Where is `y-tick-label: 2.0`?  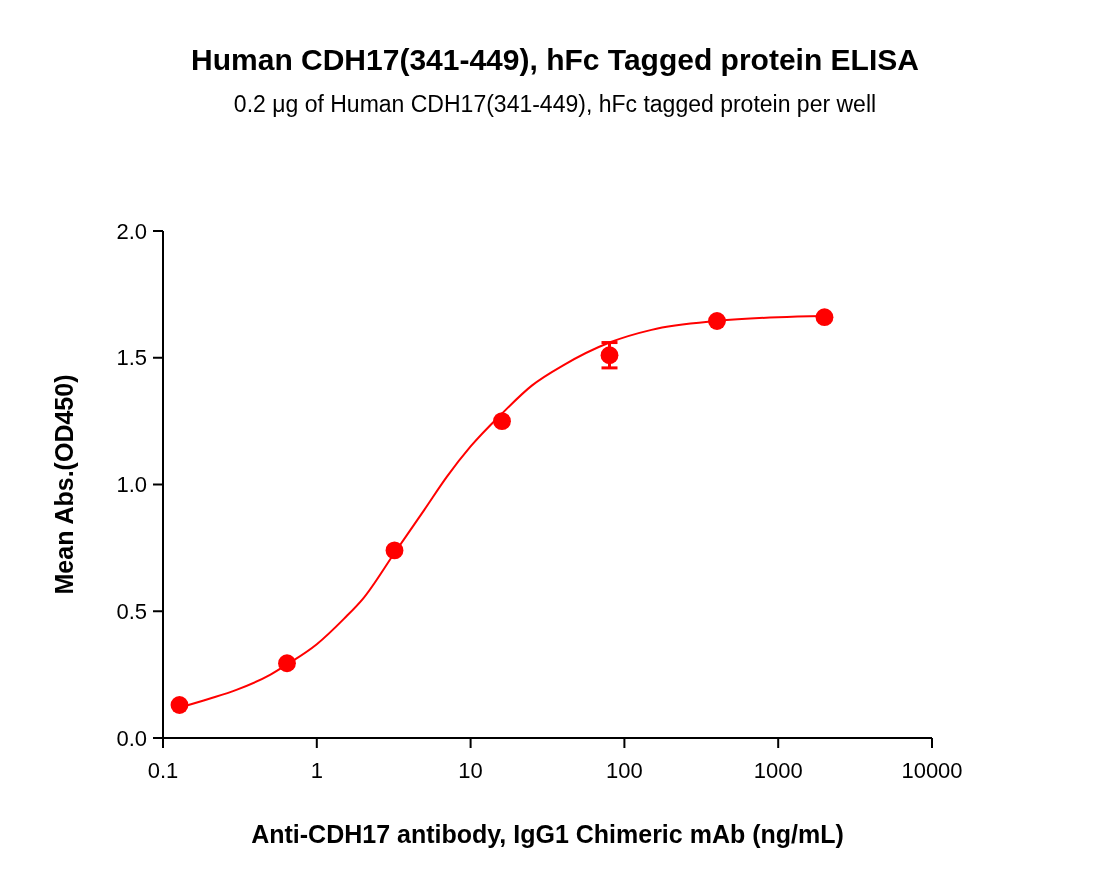 y-tick-label: 2.0 is located at coordinates (131, 231).